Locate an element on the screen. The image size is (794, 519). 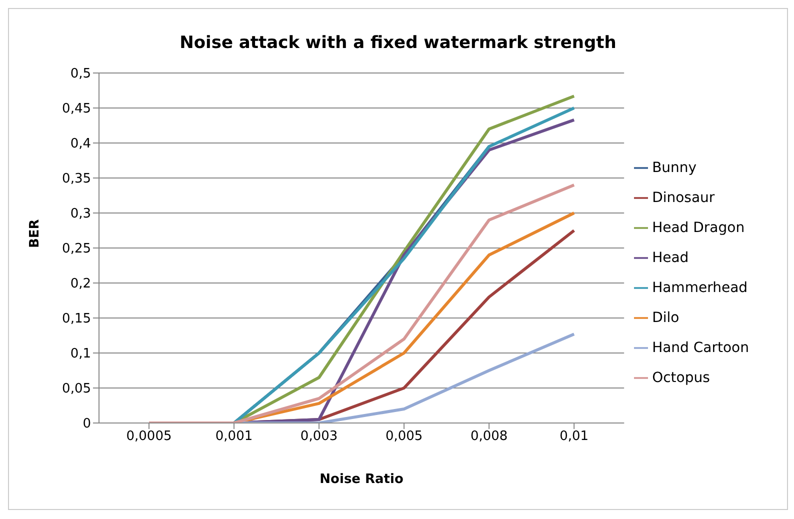
y-tick-label: 0,2 is located at coordinates (80, 284).